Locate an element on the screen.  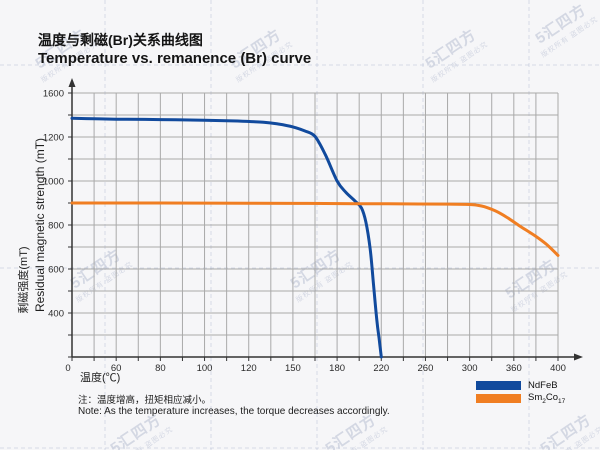
legend-swatch-ndfeb is located at coordinates (498, 385).